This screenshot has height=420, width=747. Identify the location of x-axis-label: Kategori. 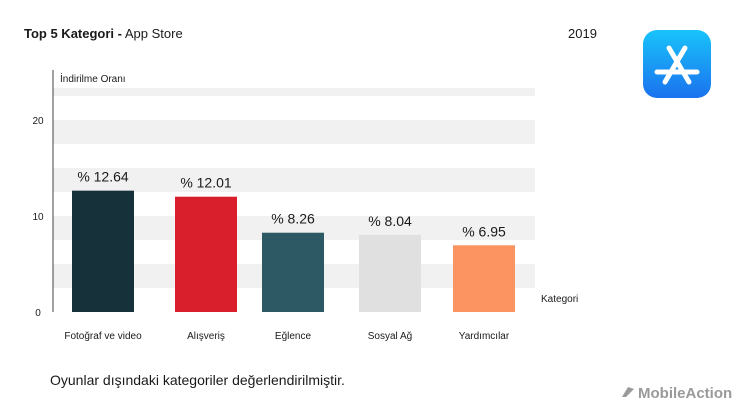
(559, 299).